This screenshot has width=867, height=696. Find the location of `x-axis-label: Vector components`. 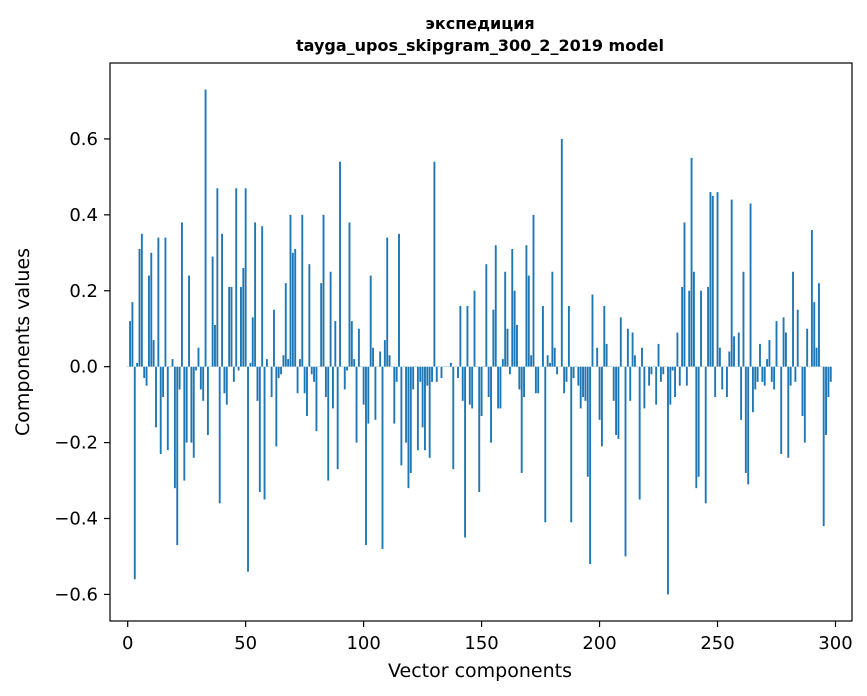

x-axis-label: Vector components is located at coordinates (480, 671).